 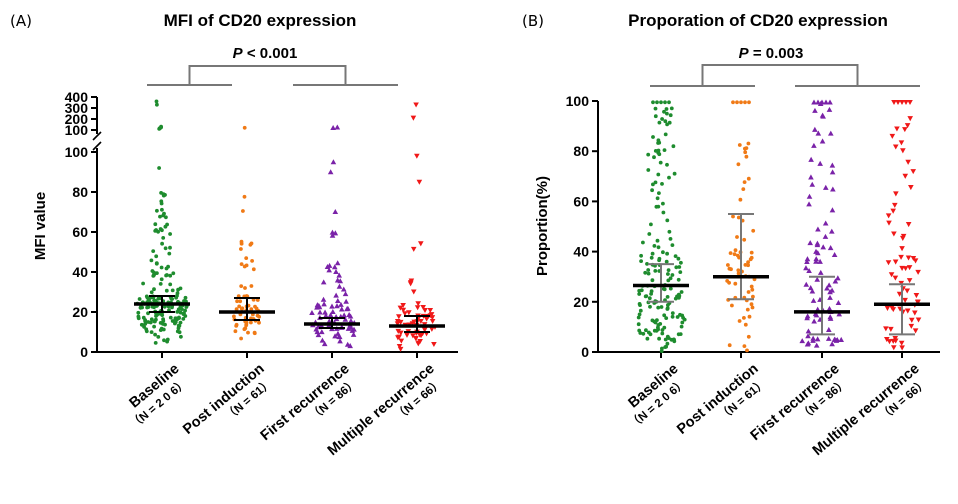 What do you see at coordinates (21, 21) in the screenshot?
I see `panel-a-label: (A)` at bounding box center [21, 21].